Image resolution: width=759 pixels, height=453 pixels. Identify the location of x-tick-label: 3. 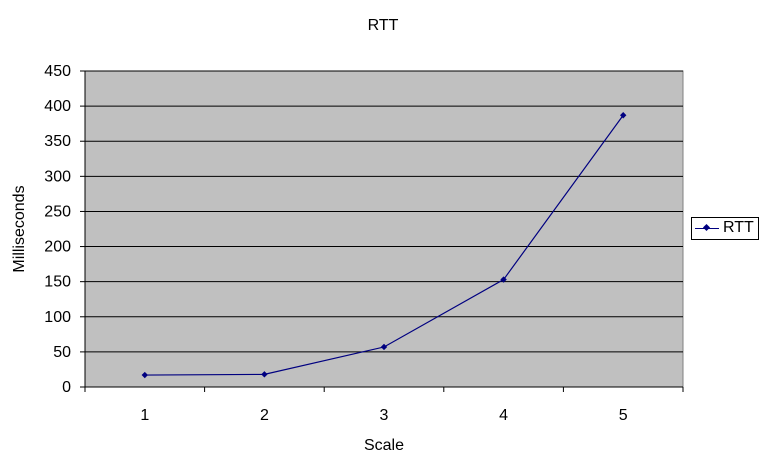
(384, 415).